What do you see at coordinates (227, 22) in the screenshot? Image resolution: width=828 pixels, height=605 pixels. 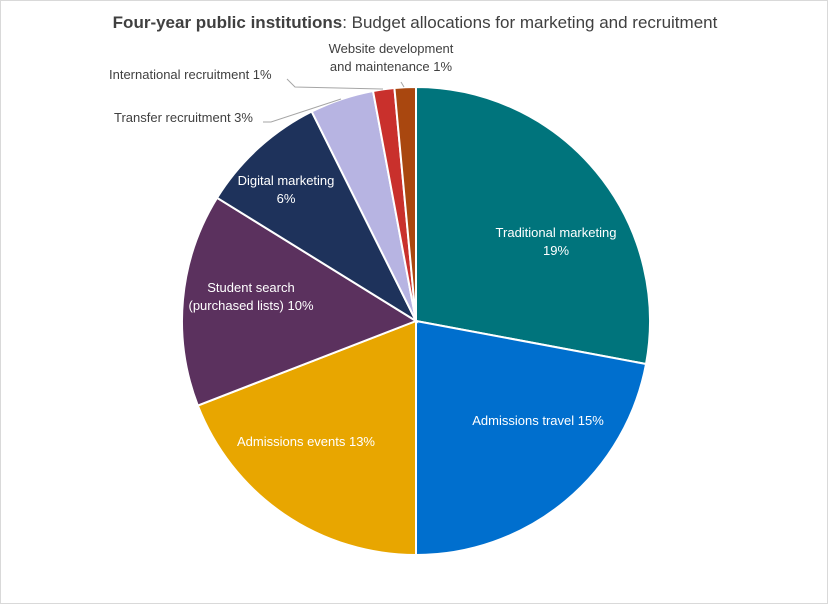 I see `chart-title-bold: Four-year public institutions` at bounding box center [227, 22].